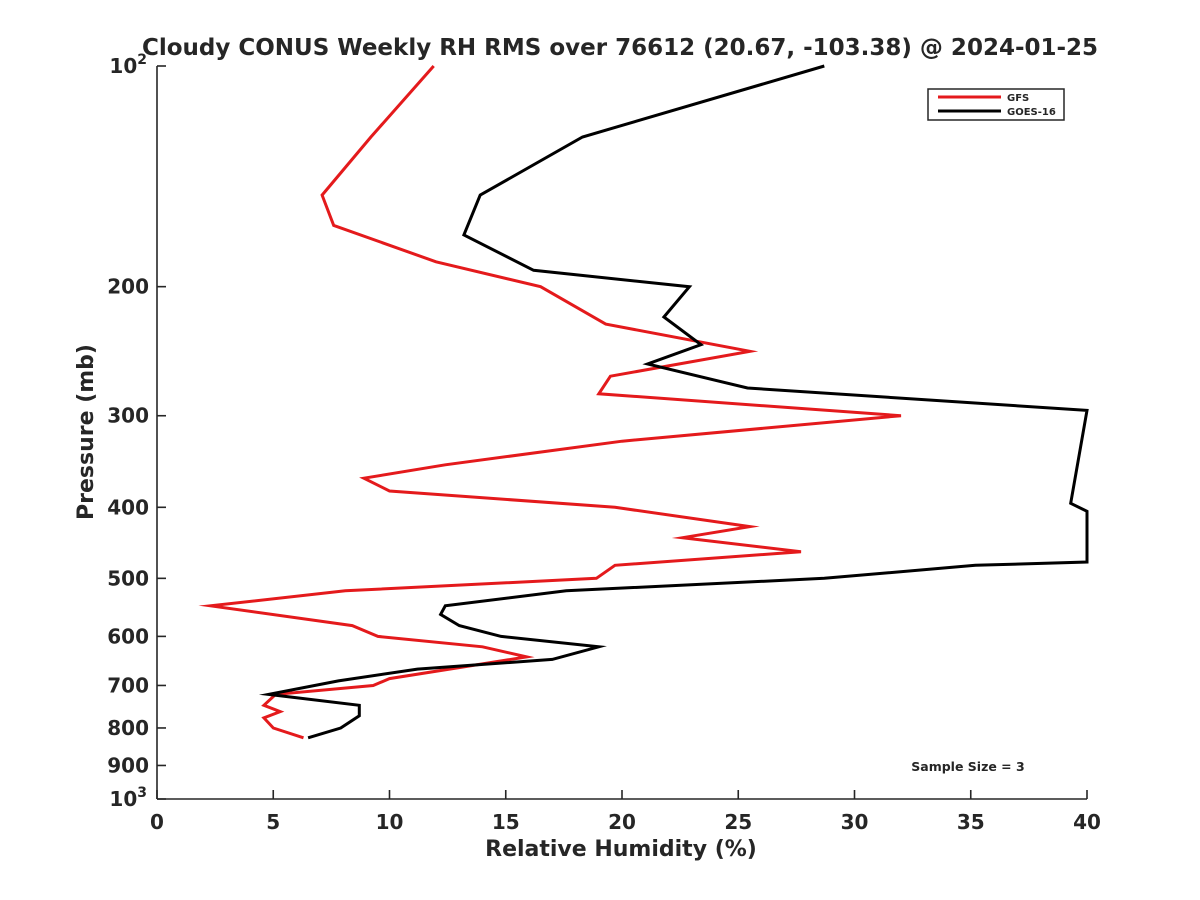 Image resolution: width=1200 pixels, height=900 pixels. Describe the element at coordinates (855, 822) in the screenshot. I see `x-tick-label: 30` at that location.